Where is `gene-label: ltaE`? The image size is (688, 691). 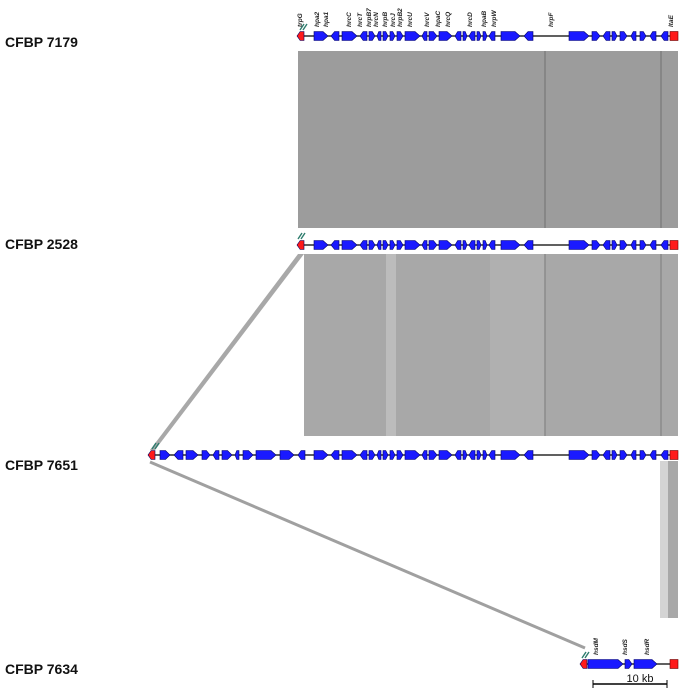
gene-label: ltaE is located at coordinates (671, 20).